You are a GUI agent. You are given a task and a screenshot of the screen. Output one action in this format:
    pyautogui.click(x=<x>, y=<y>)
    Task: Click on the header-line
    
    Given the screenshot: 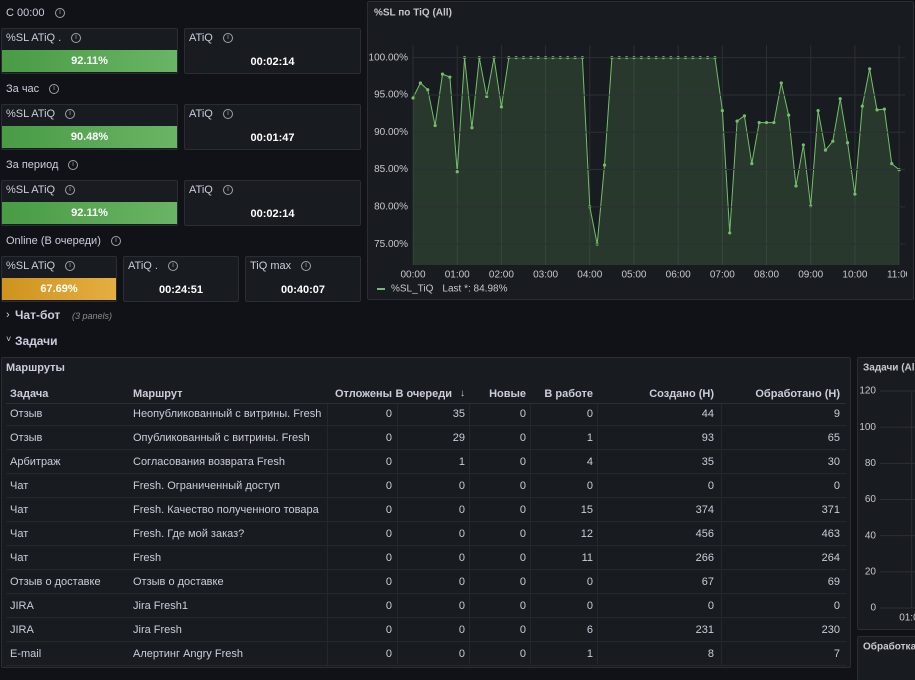 What is the action you would take?
    pyautogui.click(x=426, y=403)
    